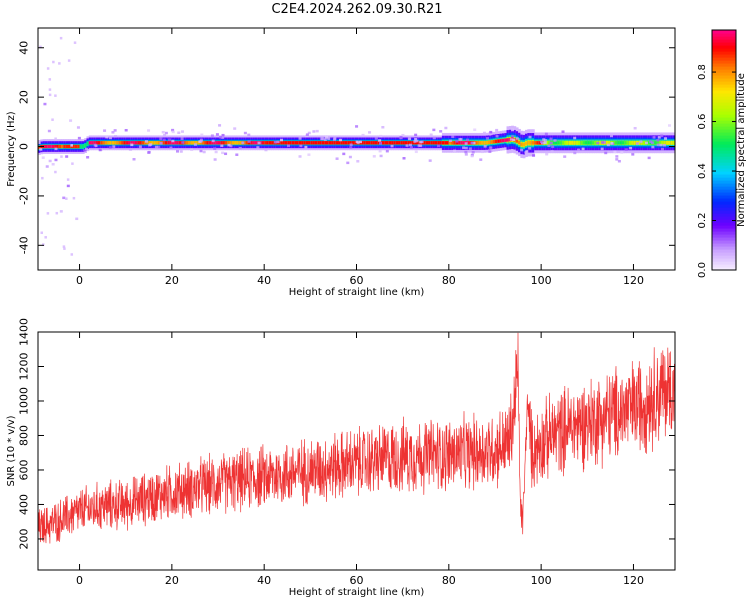  I want to click on x-tick-label: 60, so click(357, 580).